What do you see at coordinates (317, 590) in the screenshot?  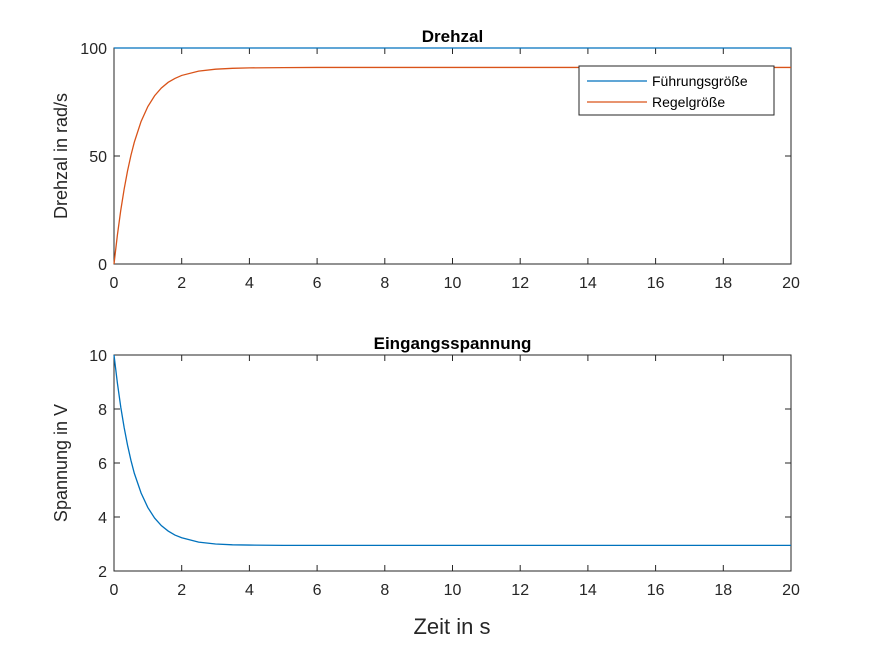 I see `plot2-xtick-label: 6` at bounding box center [317, 590].